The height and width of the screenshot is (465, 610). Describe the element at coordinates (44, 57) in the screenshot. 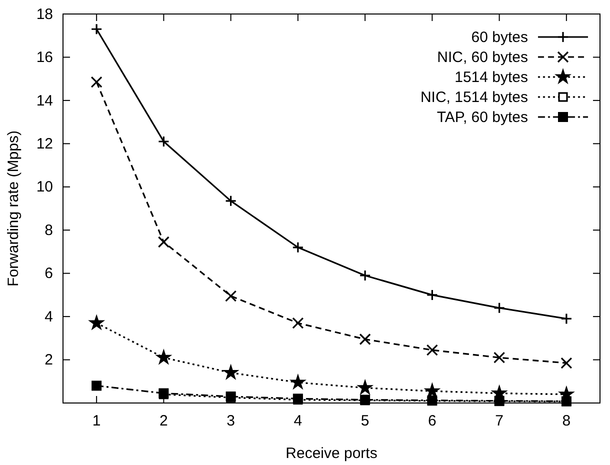

I see `y-tick-label: 16` at that location.